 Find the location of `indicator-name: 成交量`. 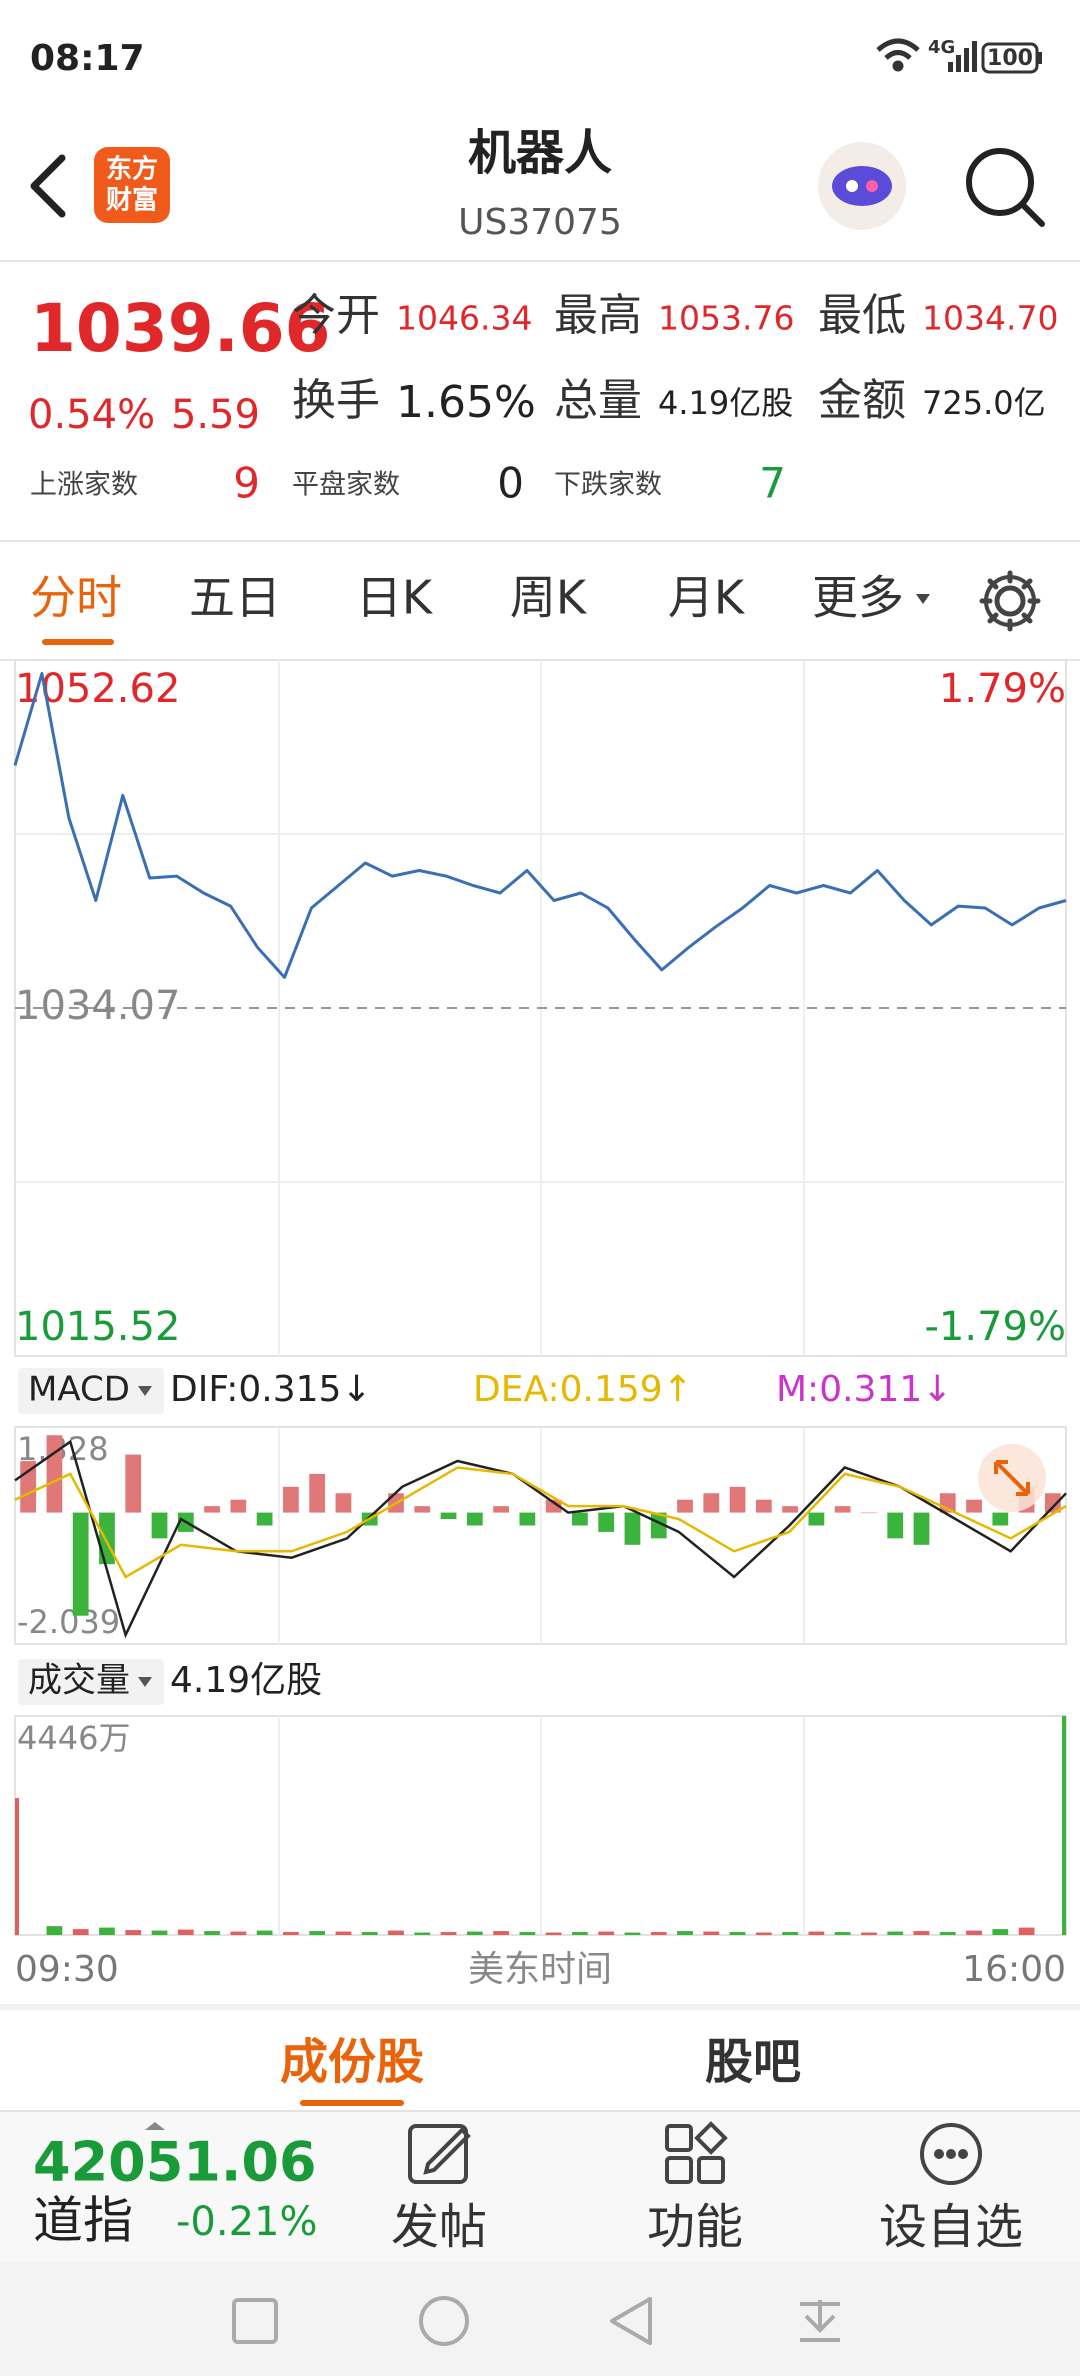

indicator-name: 成交量 is located at coordinates (79, 1681).